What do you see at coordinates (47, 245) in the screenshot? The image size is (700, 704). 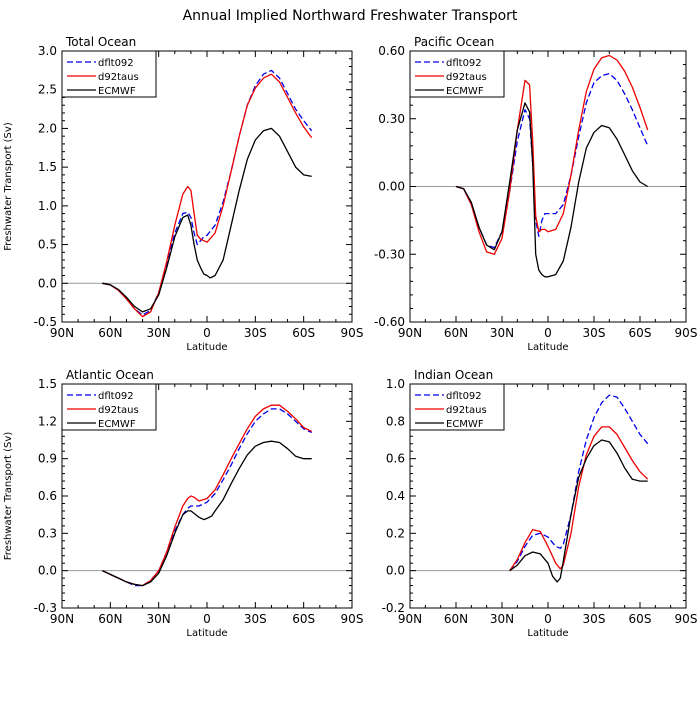 I see `y-tick-label: 0.5` at bounding box center [47, 245].